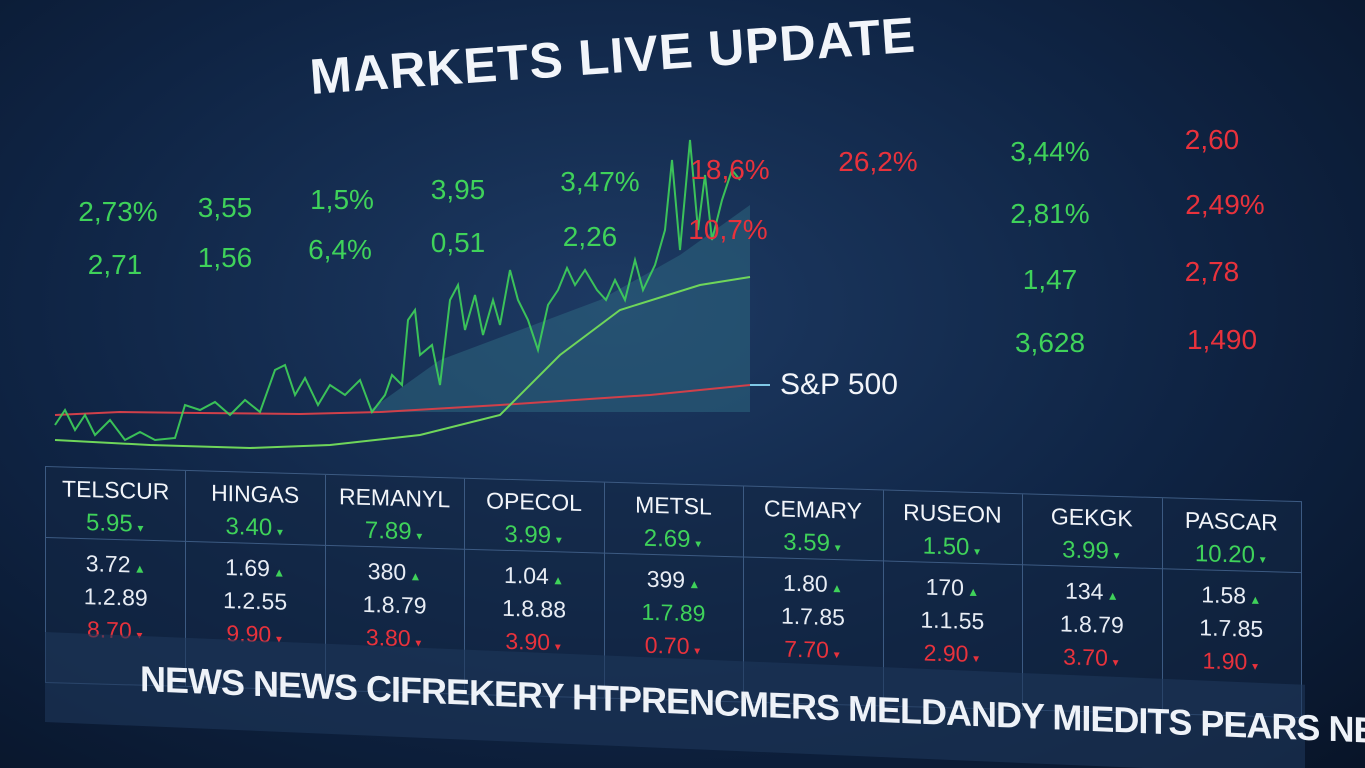 This screenshot has width=1365, height=768. I want to click on column-name: OPECOL, so click(534, 501).